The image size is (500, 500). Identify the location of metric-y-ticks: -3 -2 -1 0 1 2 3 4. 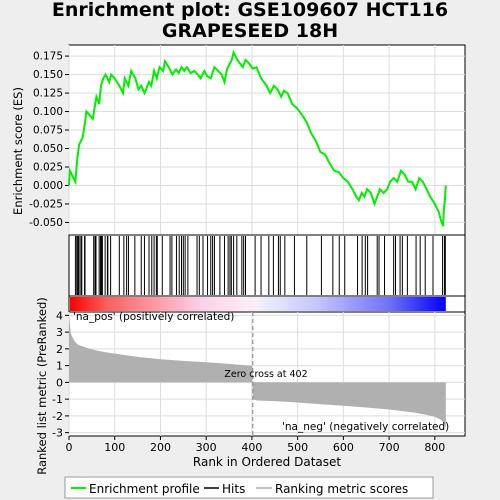
(60, 374).